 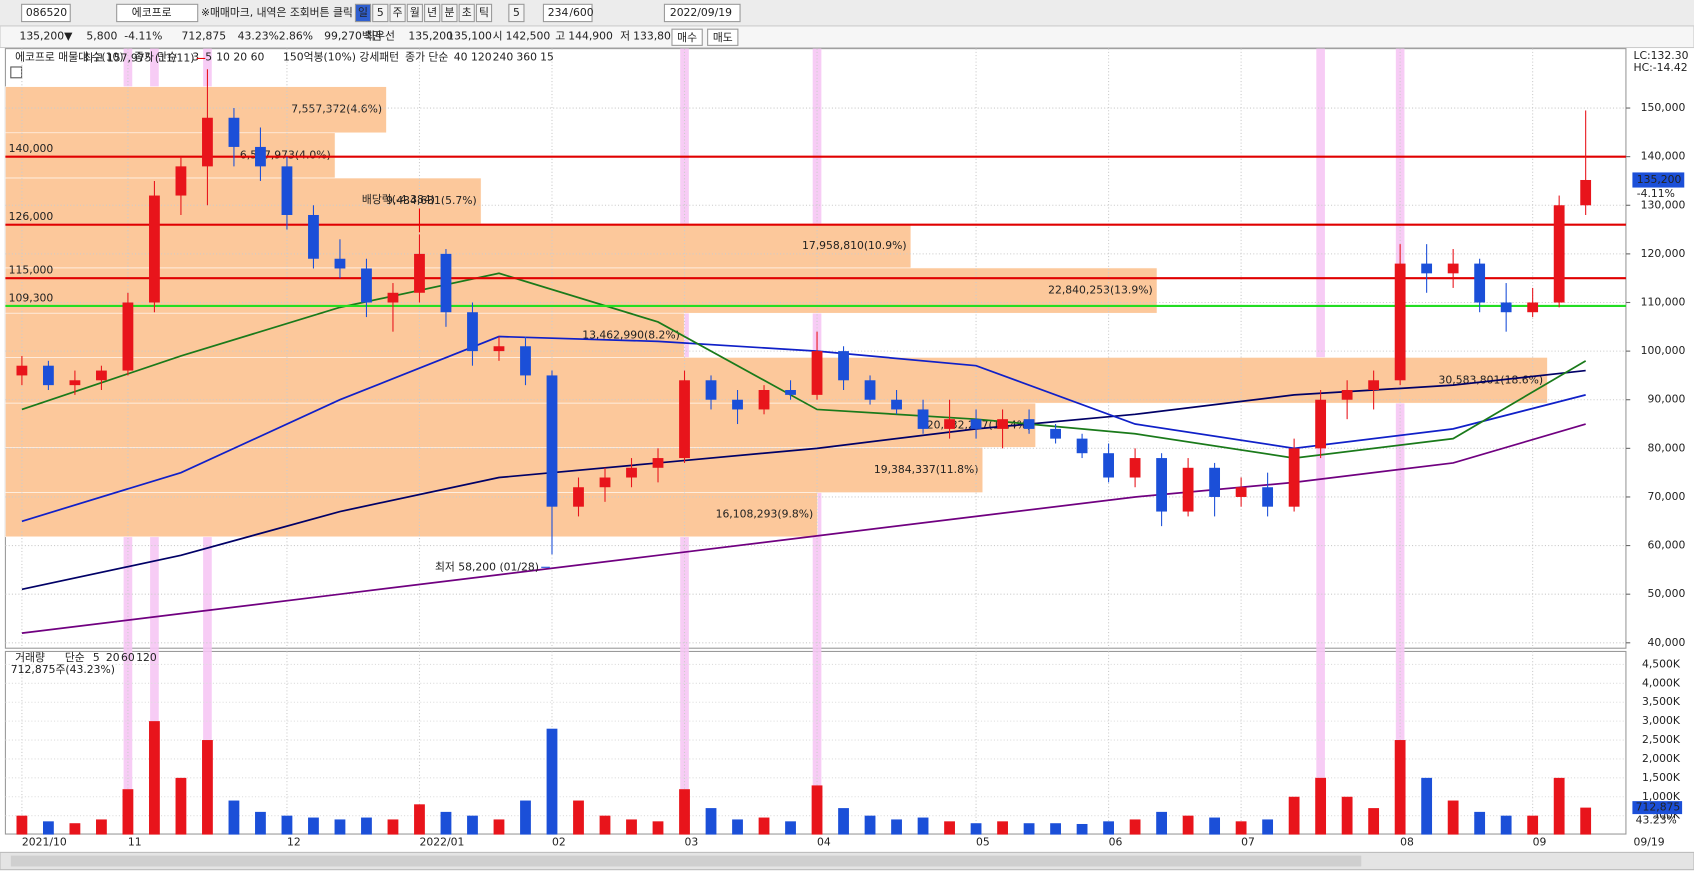 What do you see at coordinates (294, 842) in the screenshot?
I see `x-tick-label: 12` at bounding box center [294, 842].